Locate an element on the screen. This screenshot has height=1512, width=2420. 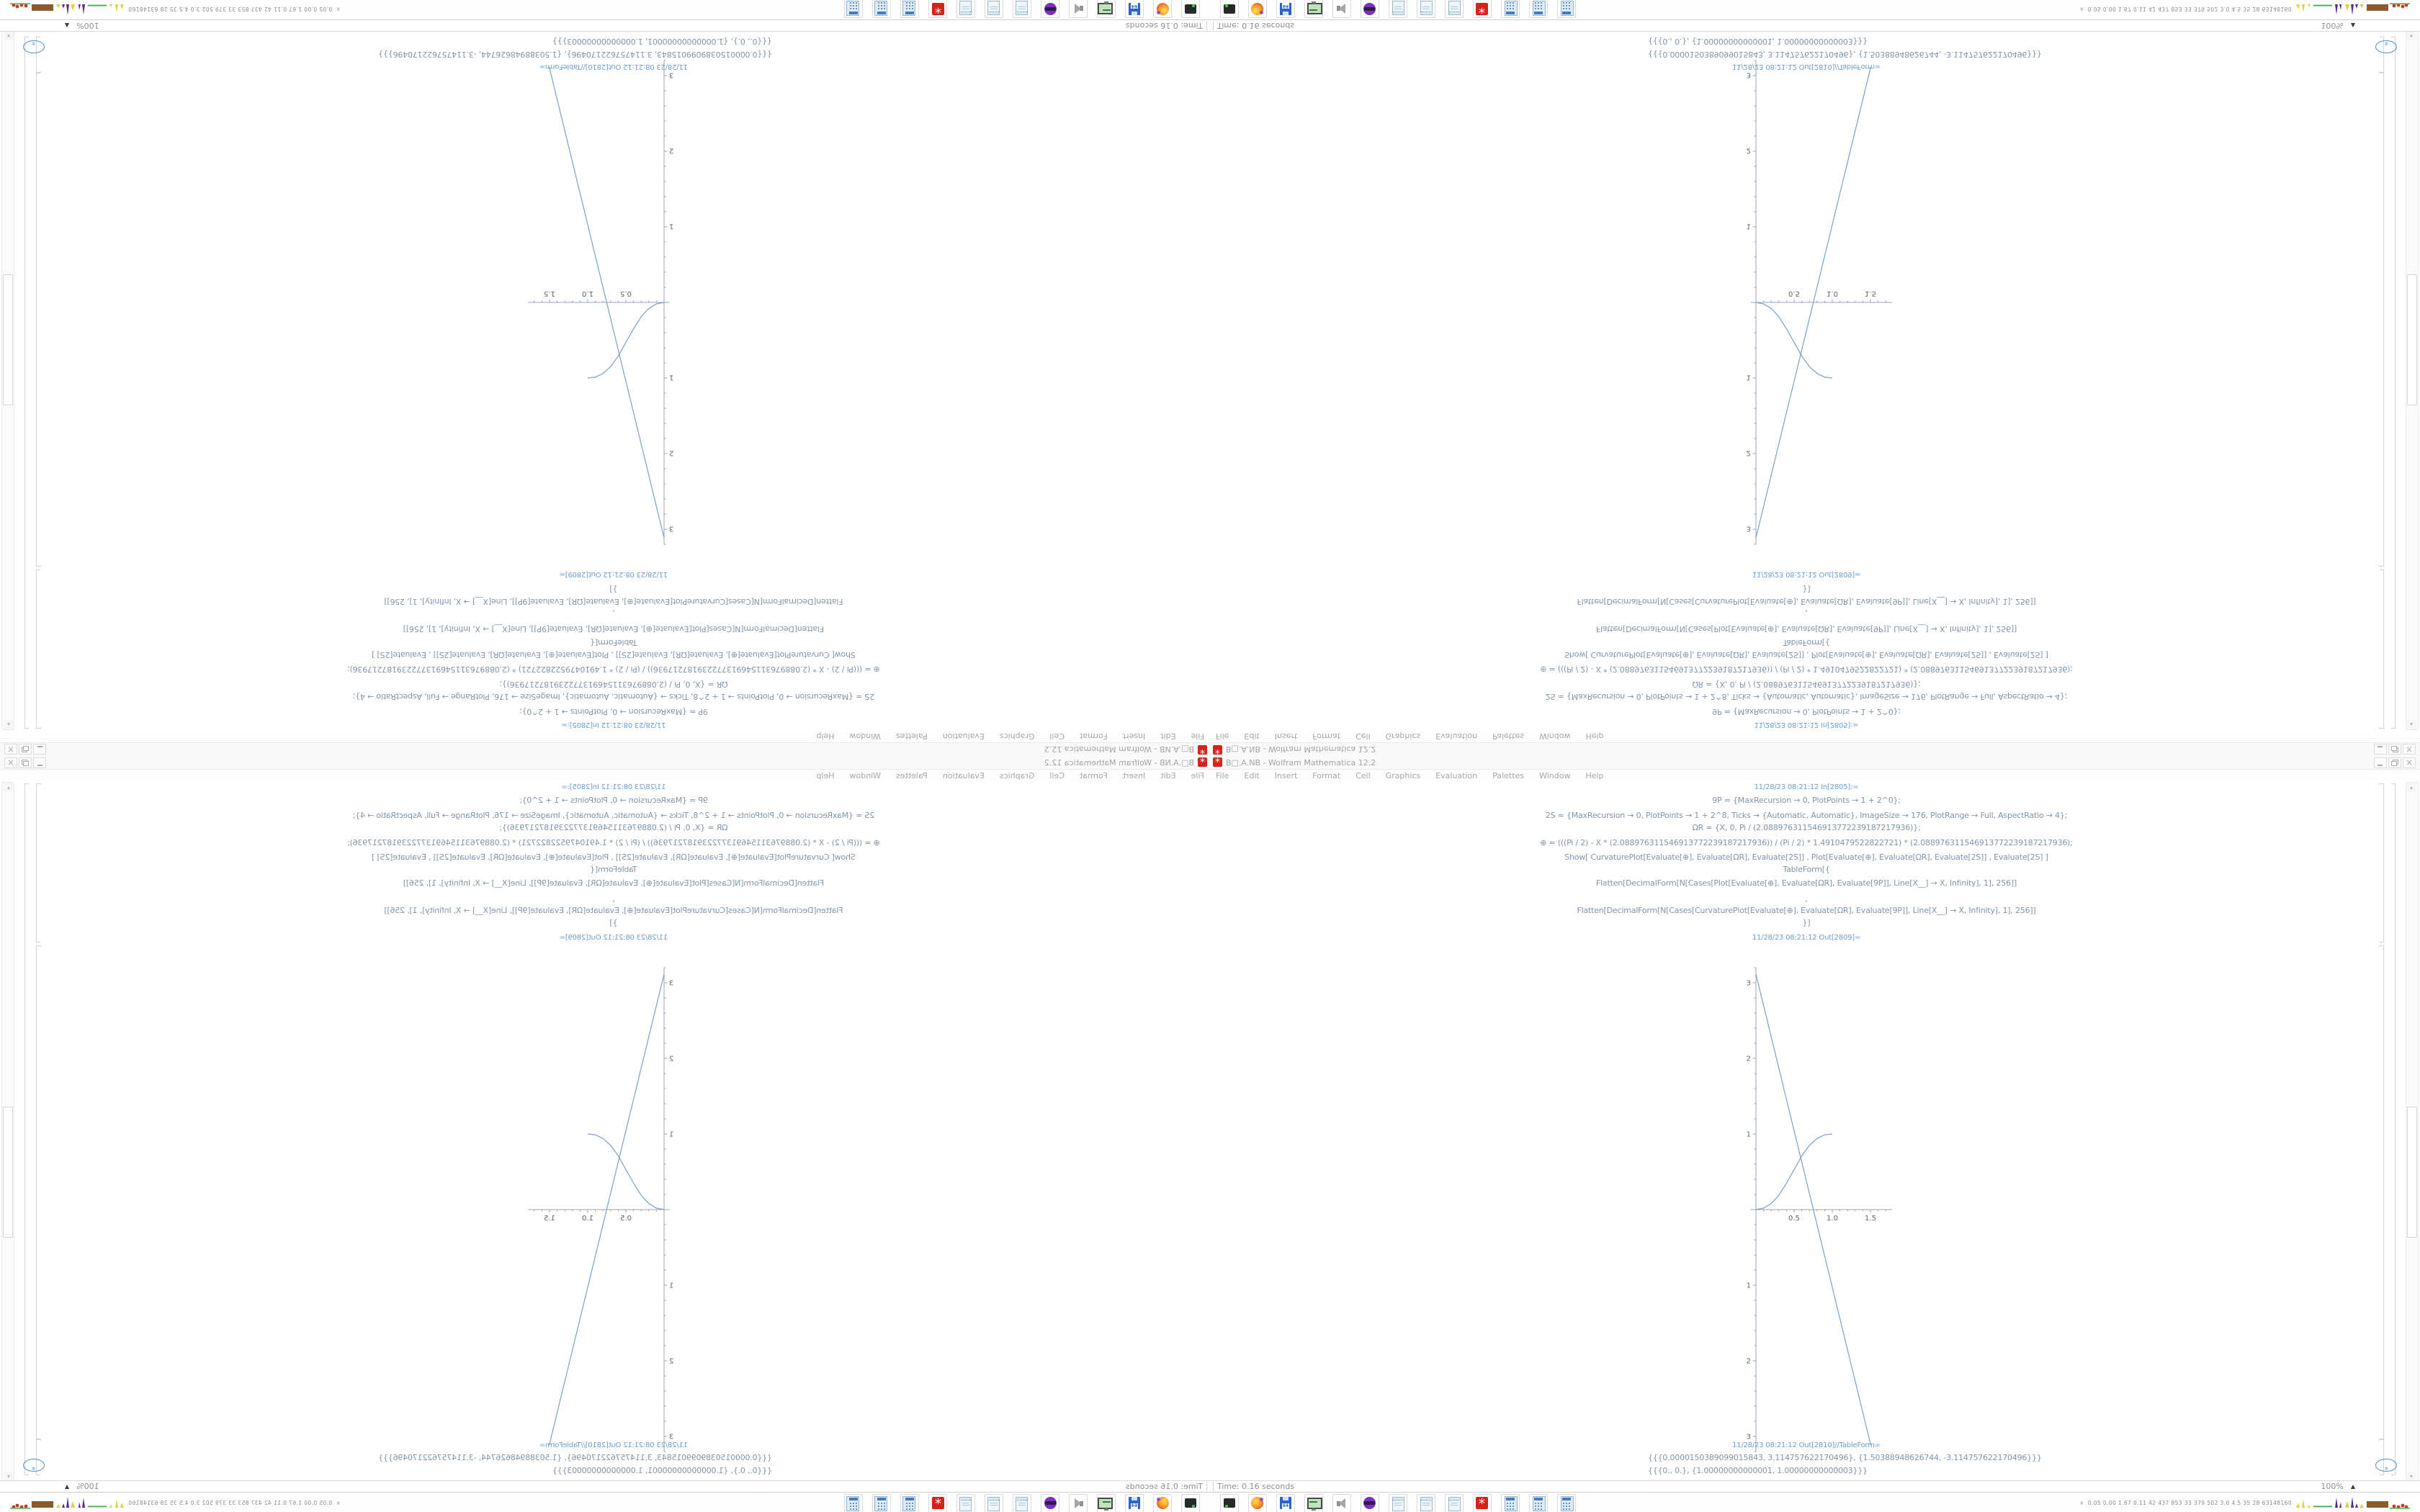
menu-edit: Edit is located at coordinates (1168, 737).